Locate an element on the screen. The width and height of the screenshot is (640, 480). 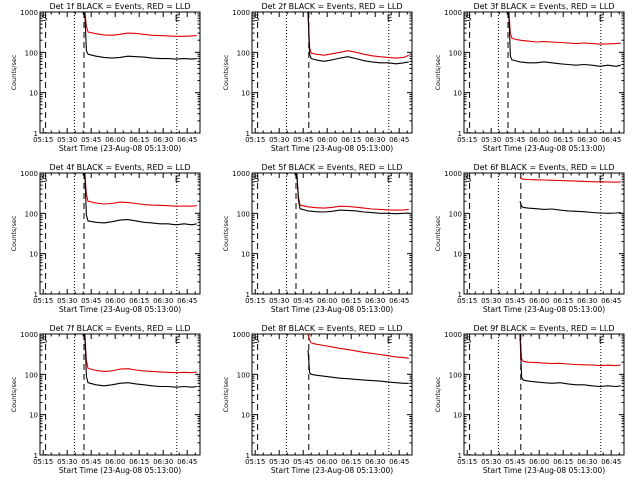
chart-title: Det 2f BLACK = Events, RED = LLD is located at coordinates (331, 6).